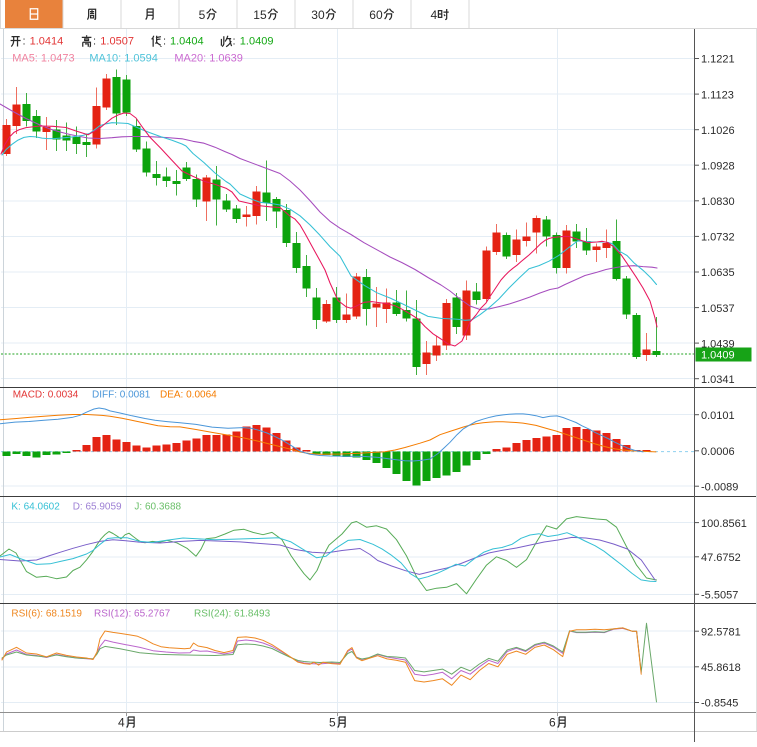 The image size is (757, 747). What do you see at coordinates (719, 487) in the screenshot?
I see `svg-text: -0.0089` at bounding box center [719, 487].